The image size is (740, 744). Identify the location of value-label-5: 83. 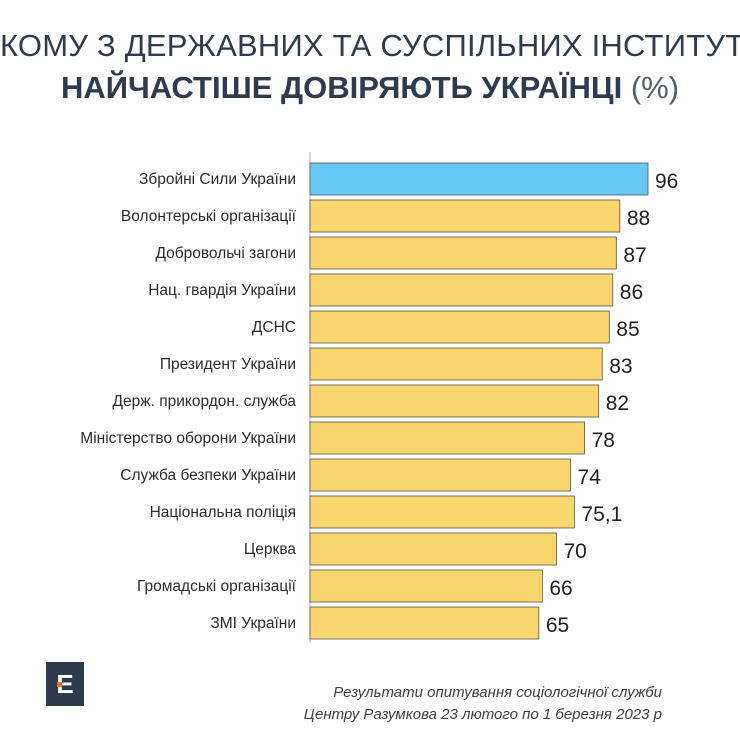
(620, 366).